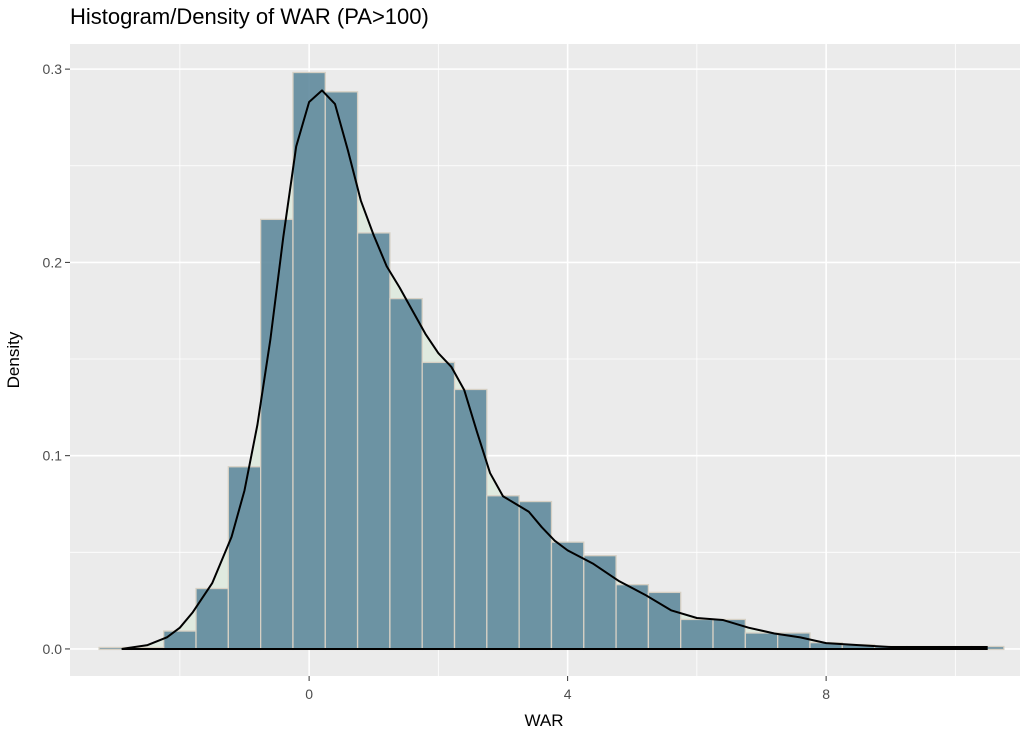 This screenshot has width=1024, height=732. Describe the element at coordinates (53, 262) in the screenshot. I see `y-tick-label: 0.2` at that location.